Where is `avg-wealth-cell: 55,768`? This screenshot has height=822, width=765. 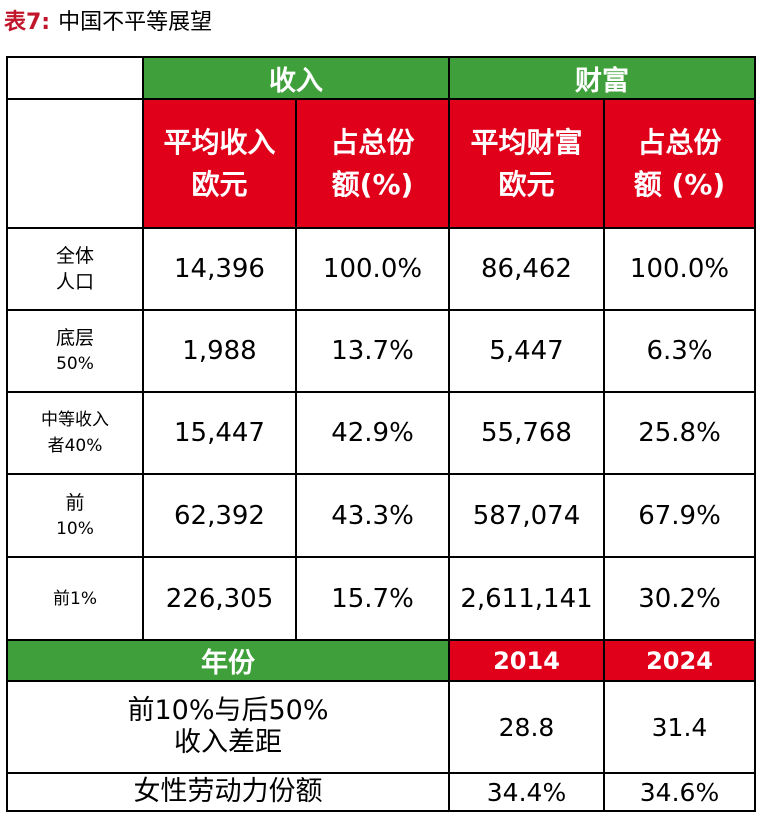 avg-wealth-cell: 55,768 is located at coordinates (526, 433).